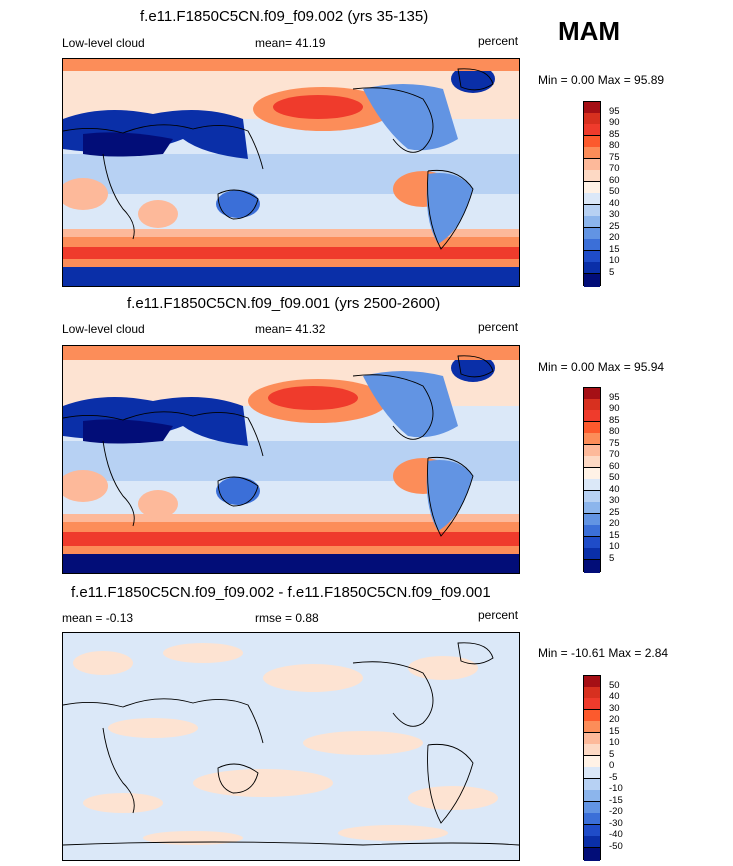 The width and height of the screenshot is (733, 866). What do you see at coordinates (498, 41) in the screenshot?
I see `panel-1-units: percent` at bounding box center [498, 41].